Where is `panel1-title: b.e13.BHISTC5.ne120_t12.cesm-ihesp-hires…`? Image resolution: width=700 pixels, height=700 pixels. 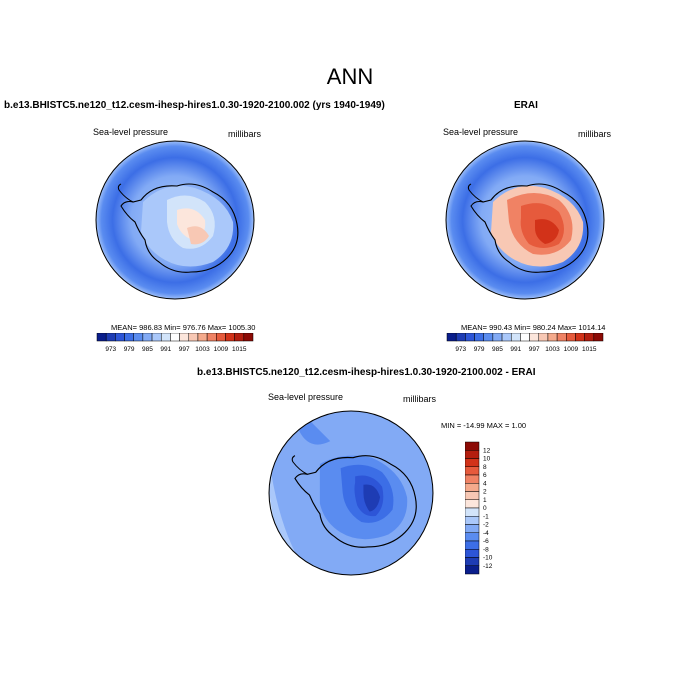 panel1-title: b.e13.BHISTC5.ne120_t12.cesm-ihesp-hires… is located at coordinates (194, 105).